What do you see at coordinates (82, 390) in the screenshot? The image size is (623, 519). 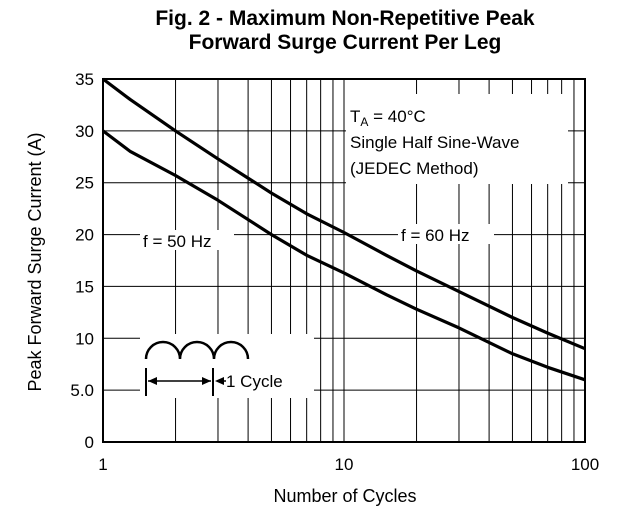 I see `y-tick-label: 5.0` at bounding box center [82, 390].